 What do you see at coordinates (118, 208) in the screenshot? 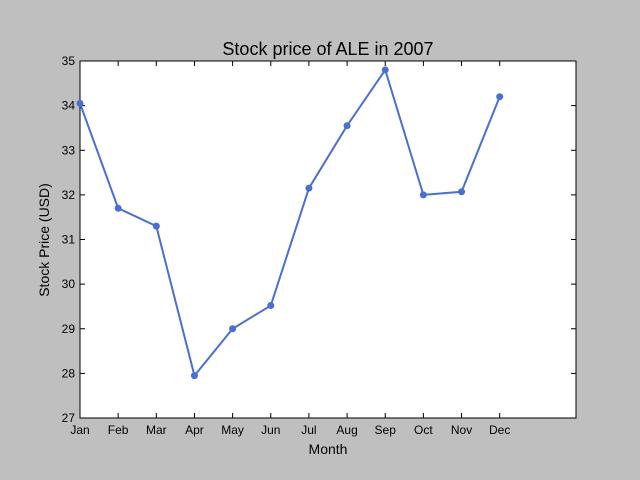
I see `data-point-feb` at bounding box center [118, 208].